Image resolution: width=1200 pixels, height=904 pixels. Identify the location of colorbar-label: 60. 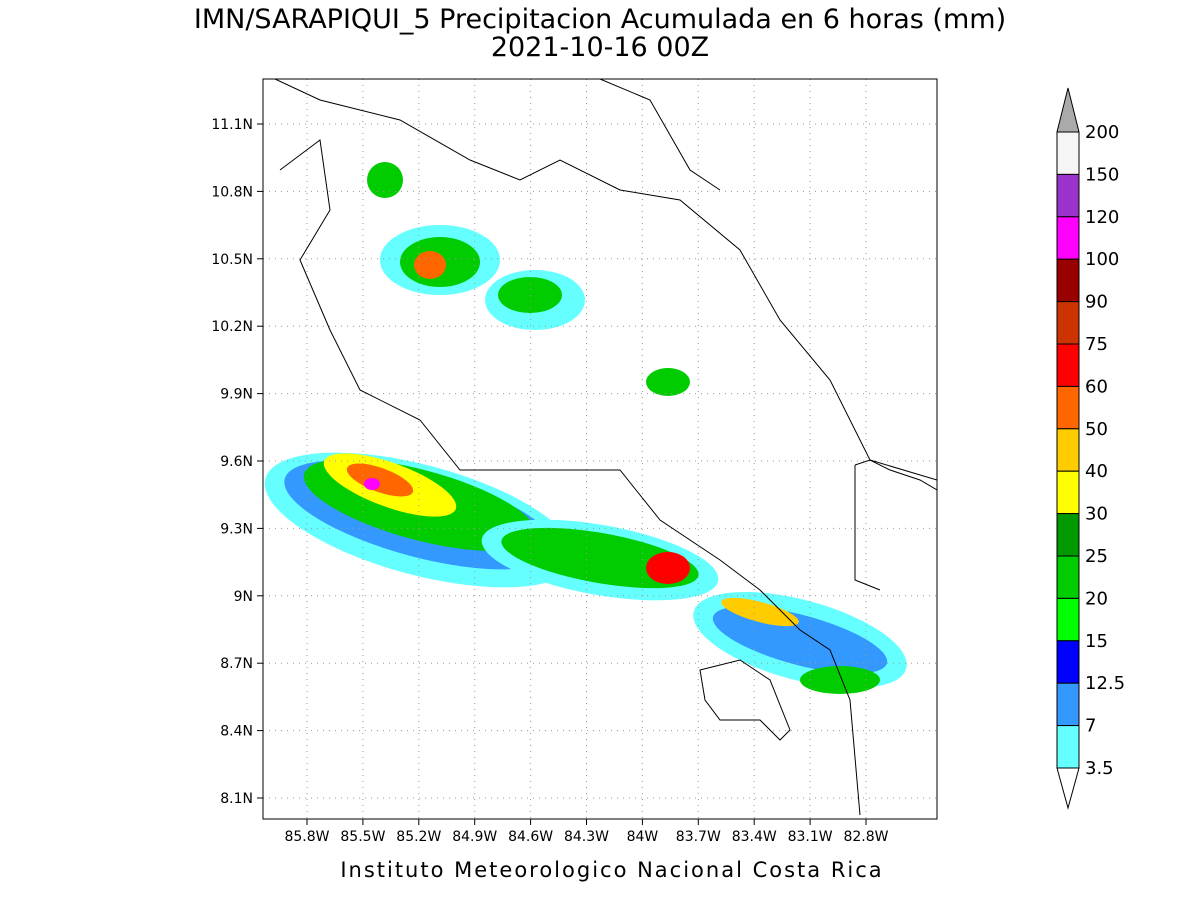
(1096, 386).